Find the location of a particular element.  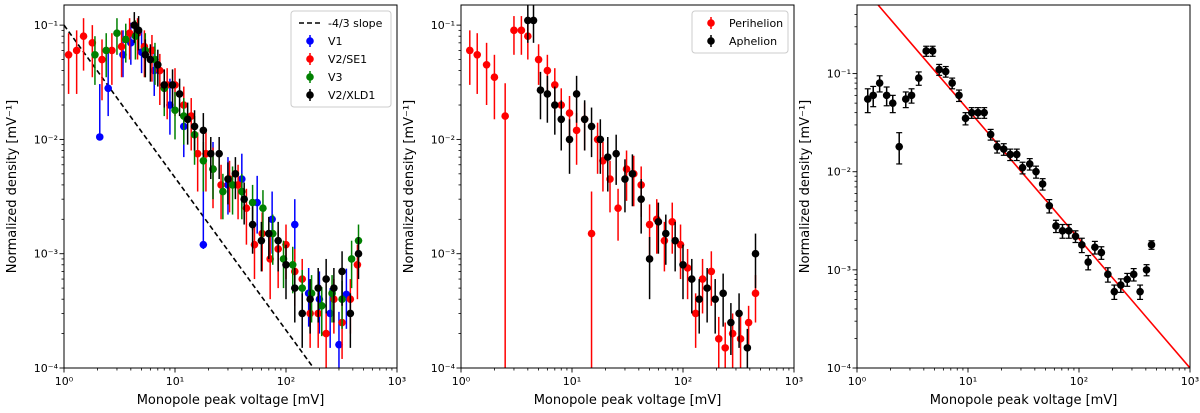

y-tick-label: 10⁻¹ is located at coordinates (443, 25).